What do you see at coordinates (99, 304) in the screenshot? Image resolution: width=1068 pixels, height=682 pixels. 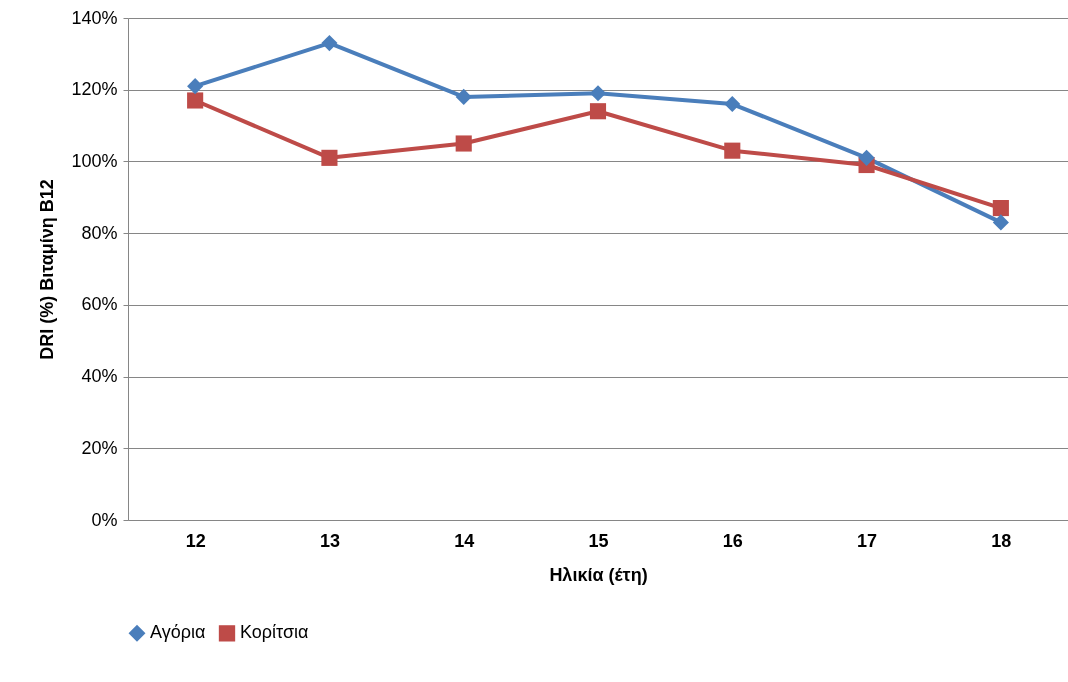 I see `y-tick-label: 60%` at bounding box center [99, 304].